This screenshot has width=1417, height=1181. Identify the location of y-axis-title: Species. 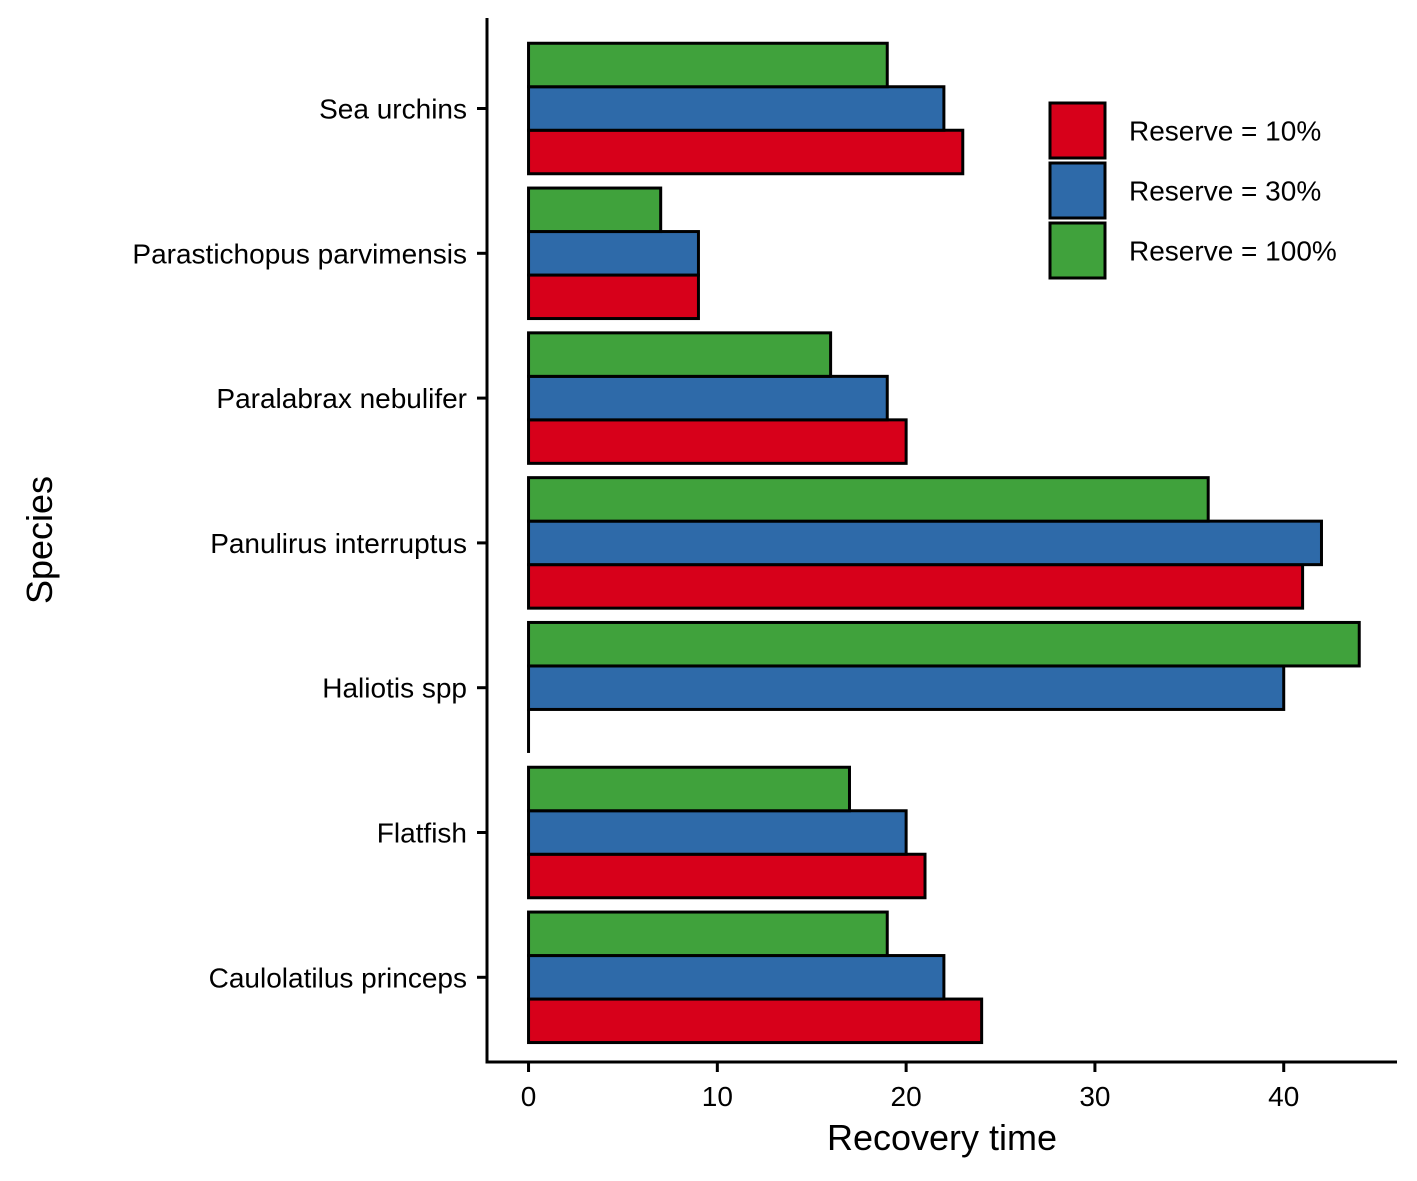
(39, 540).